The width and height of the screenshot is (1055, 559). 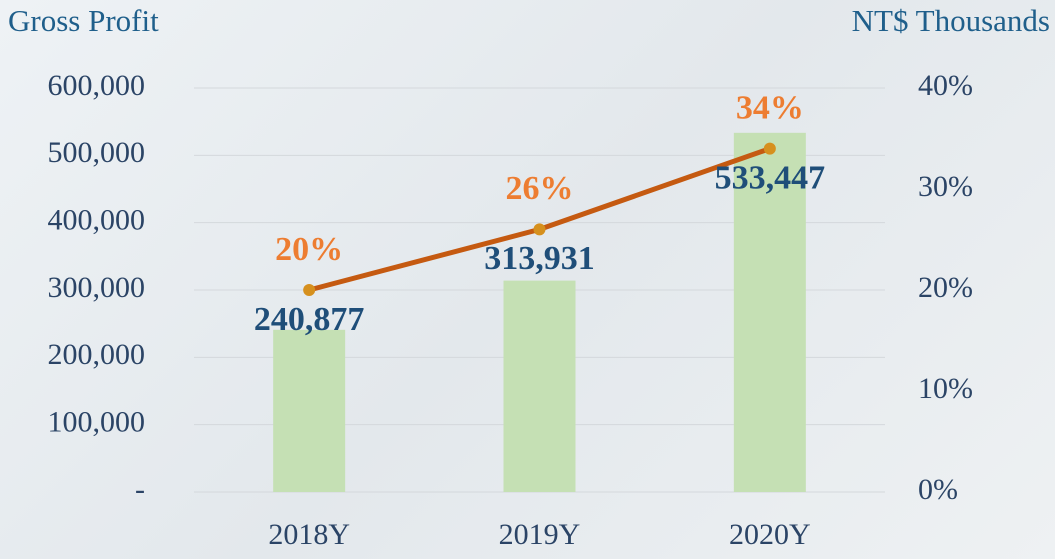 I want to click on y2-tick-label: 0%, so click(x=938, y=489).